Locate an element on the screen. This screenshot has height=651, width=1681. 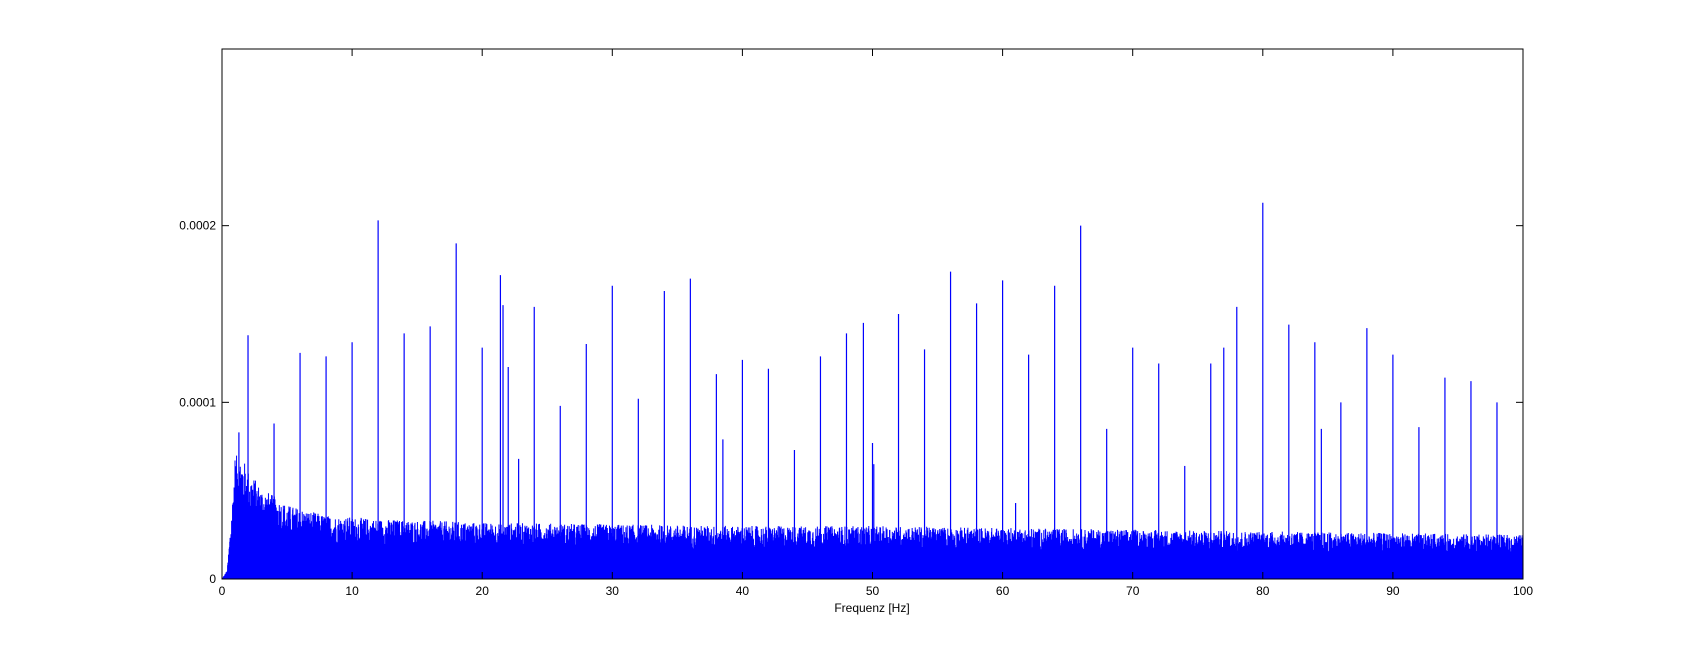
noise-floor-series is located at coordinates (872, 517).